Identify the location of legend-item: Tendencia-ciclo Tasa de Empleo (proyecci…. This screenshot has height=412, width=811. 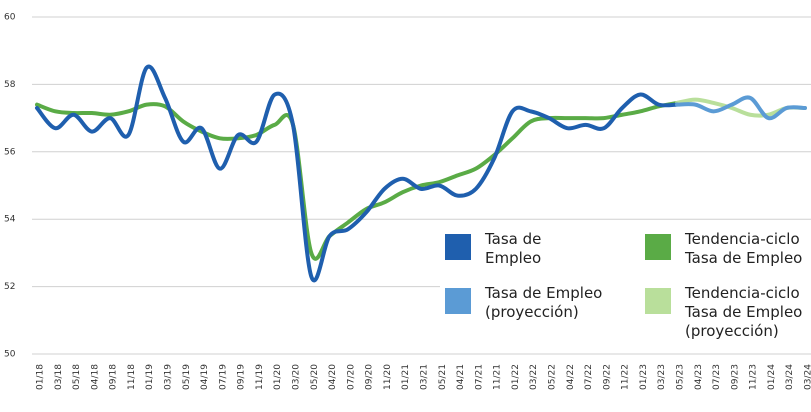
(728, 312).